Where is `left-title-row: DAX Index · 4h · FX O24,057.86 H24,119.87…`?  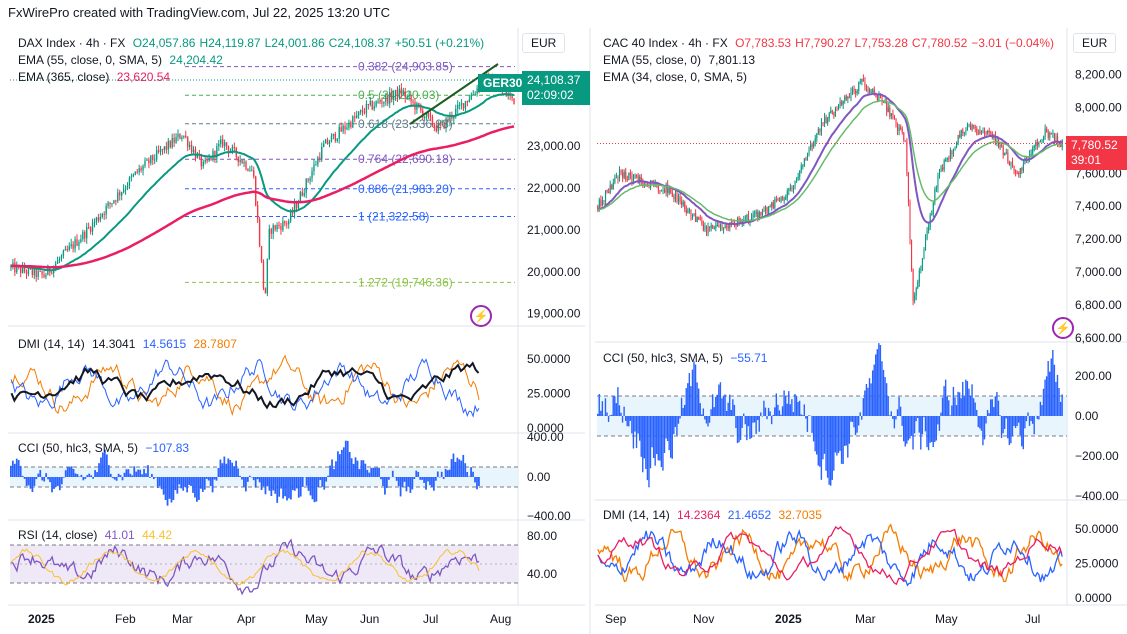 left-title-row: DAX Index · 4h · FX O24,057.86 H24,119.87… is located at coordinates (255, 43).